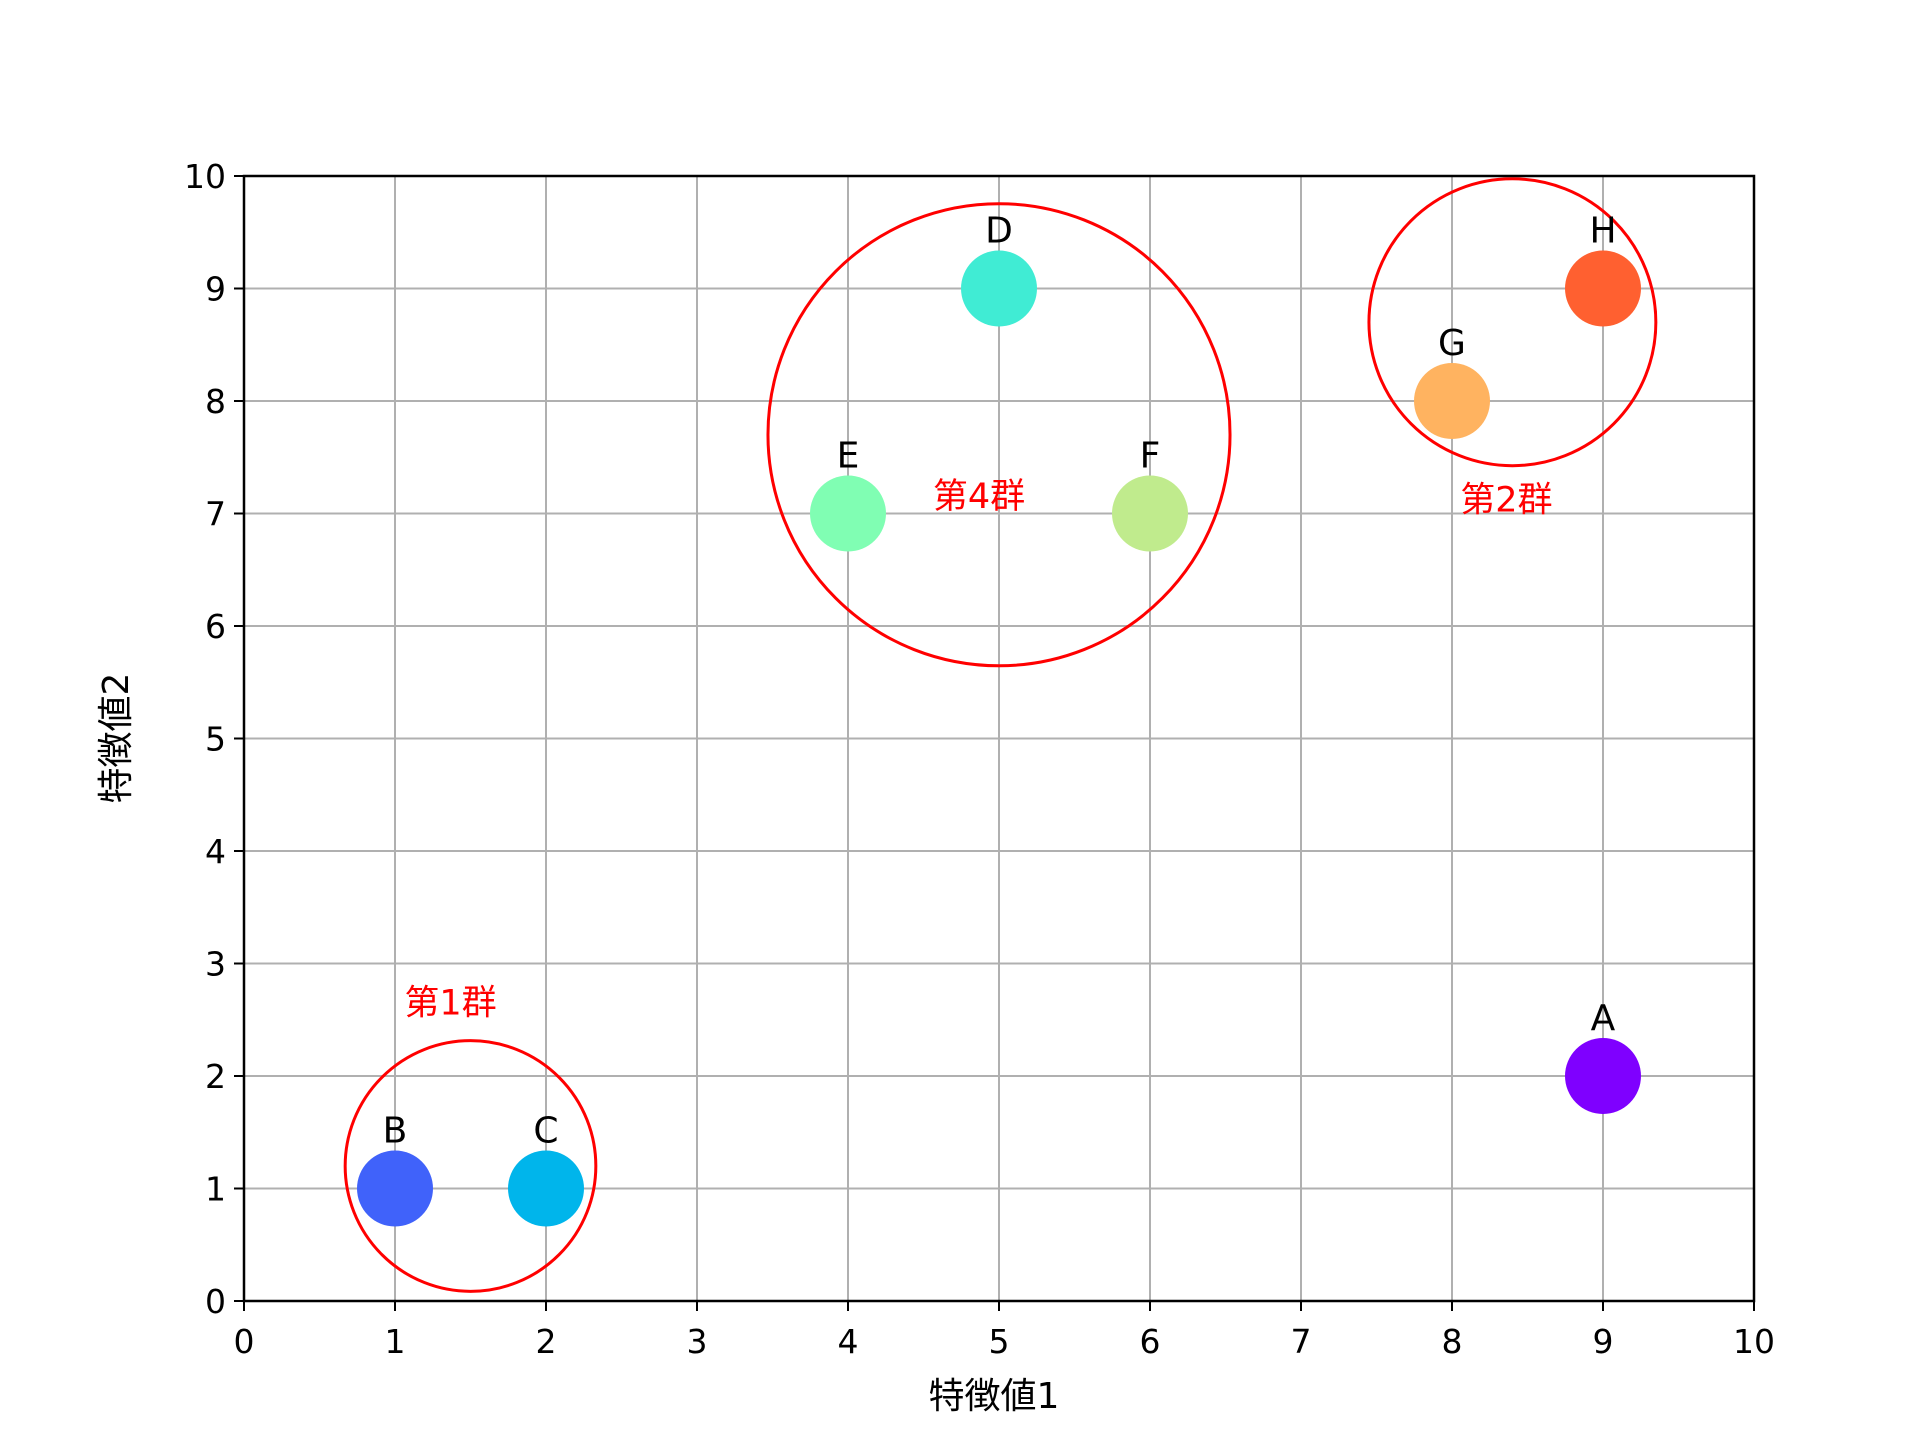  What do you see at coordinates (215, 514) in the screenshot?
I see `y-tick-label: 7` at bounding box center [215, 514].